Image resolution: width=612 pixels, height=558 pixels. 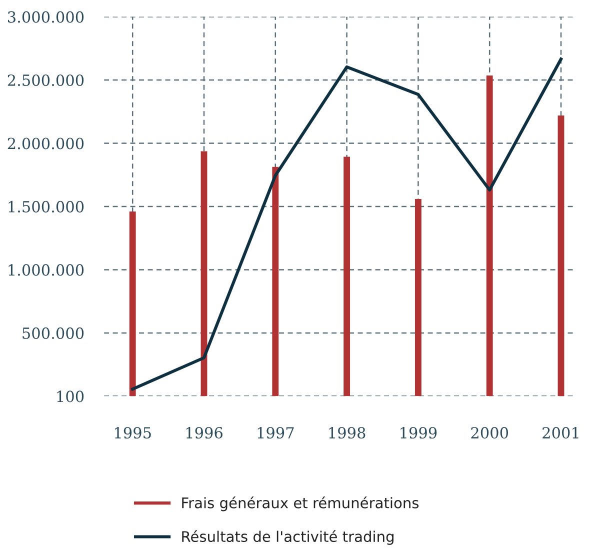 I want to click on x-tick-label: 1997, so click(x=276, y=433).